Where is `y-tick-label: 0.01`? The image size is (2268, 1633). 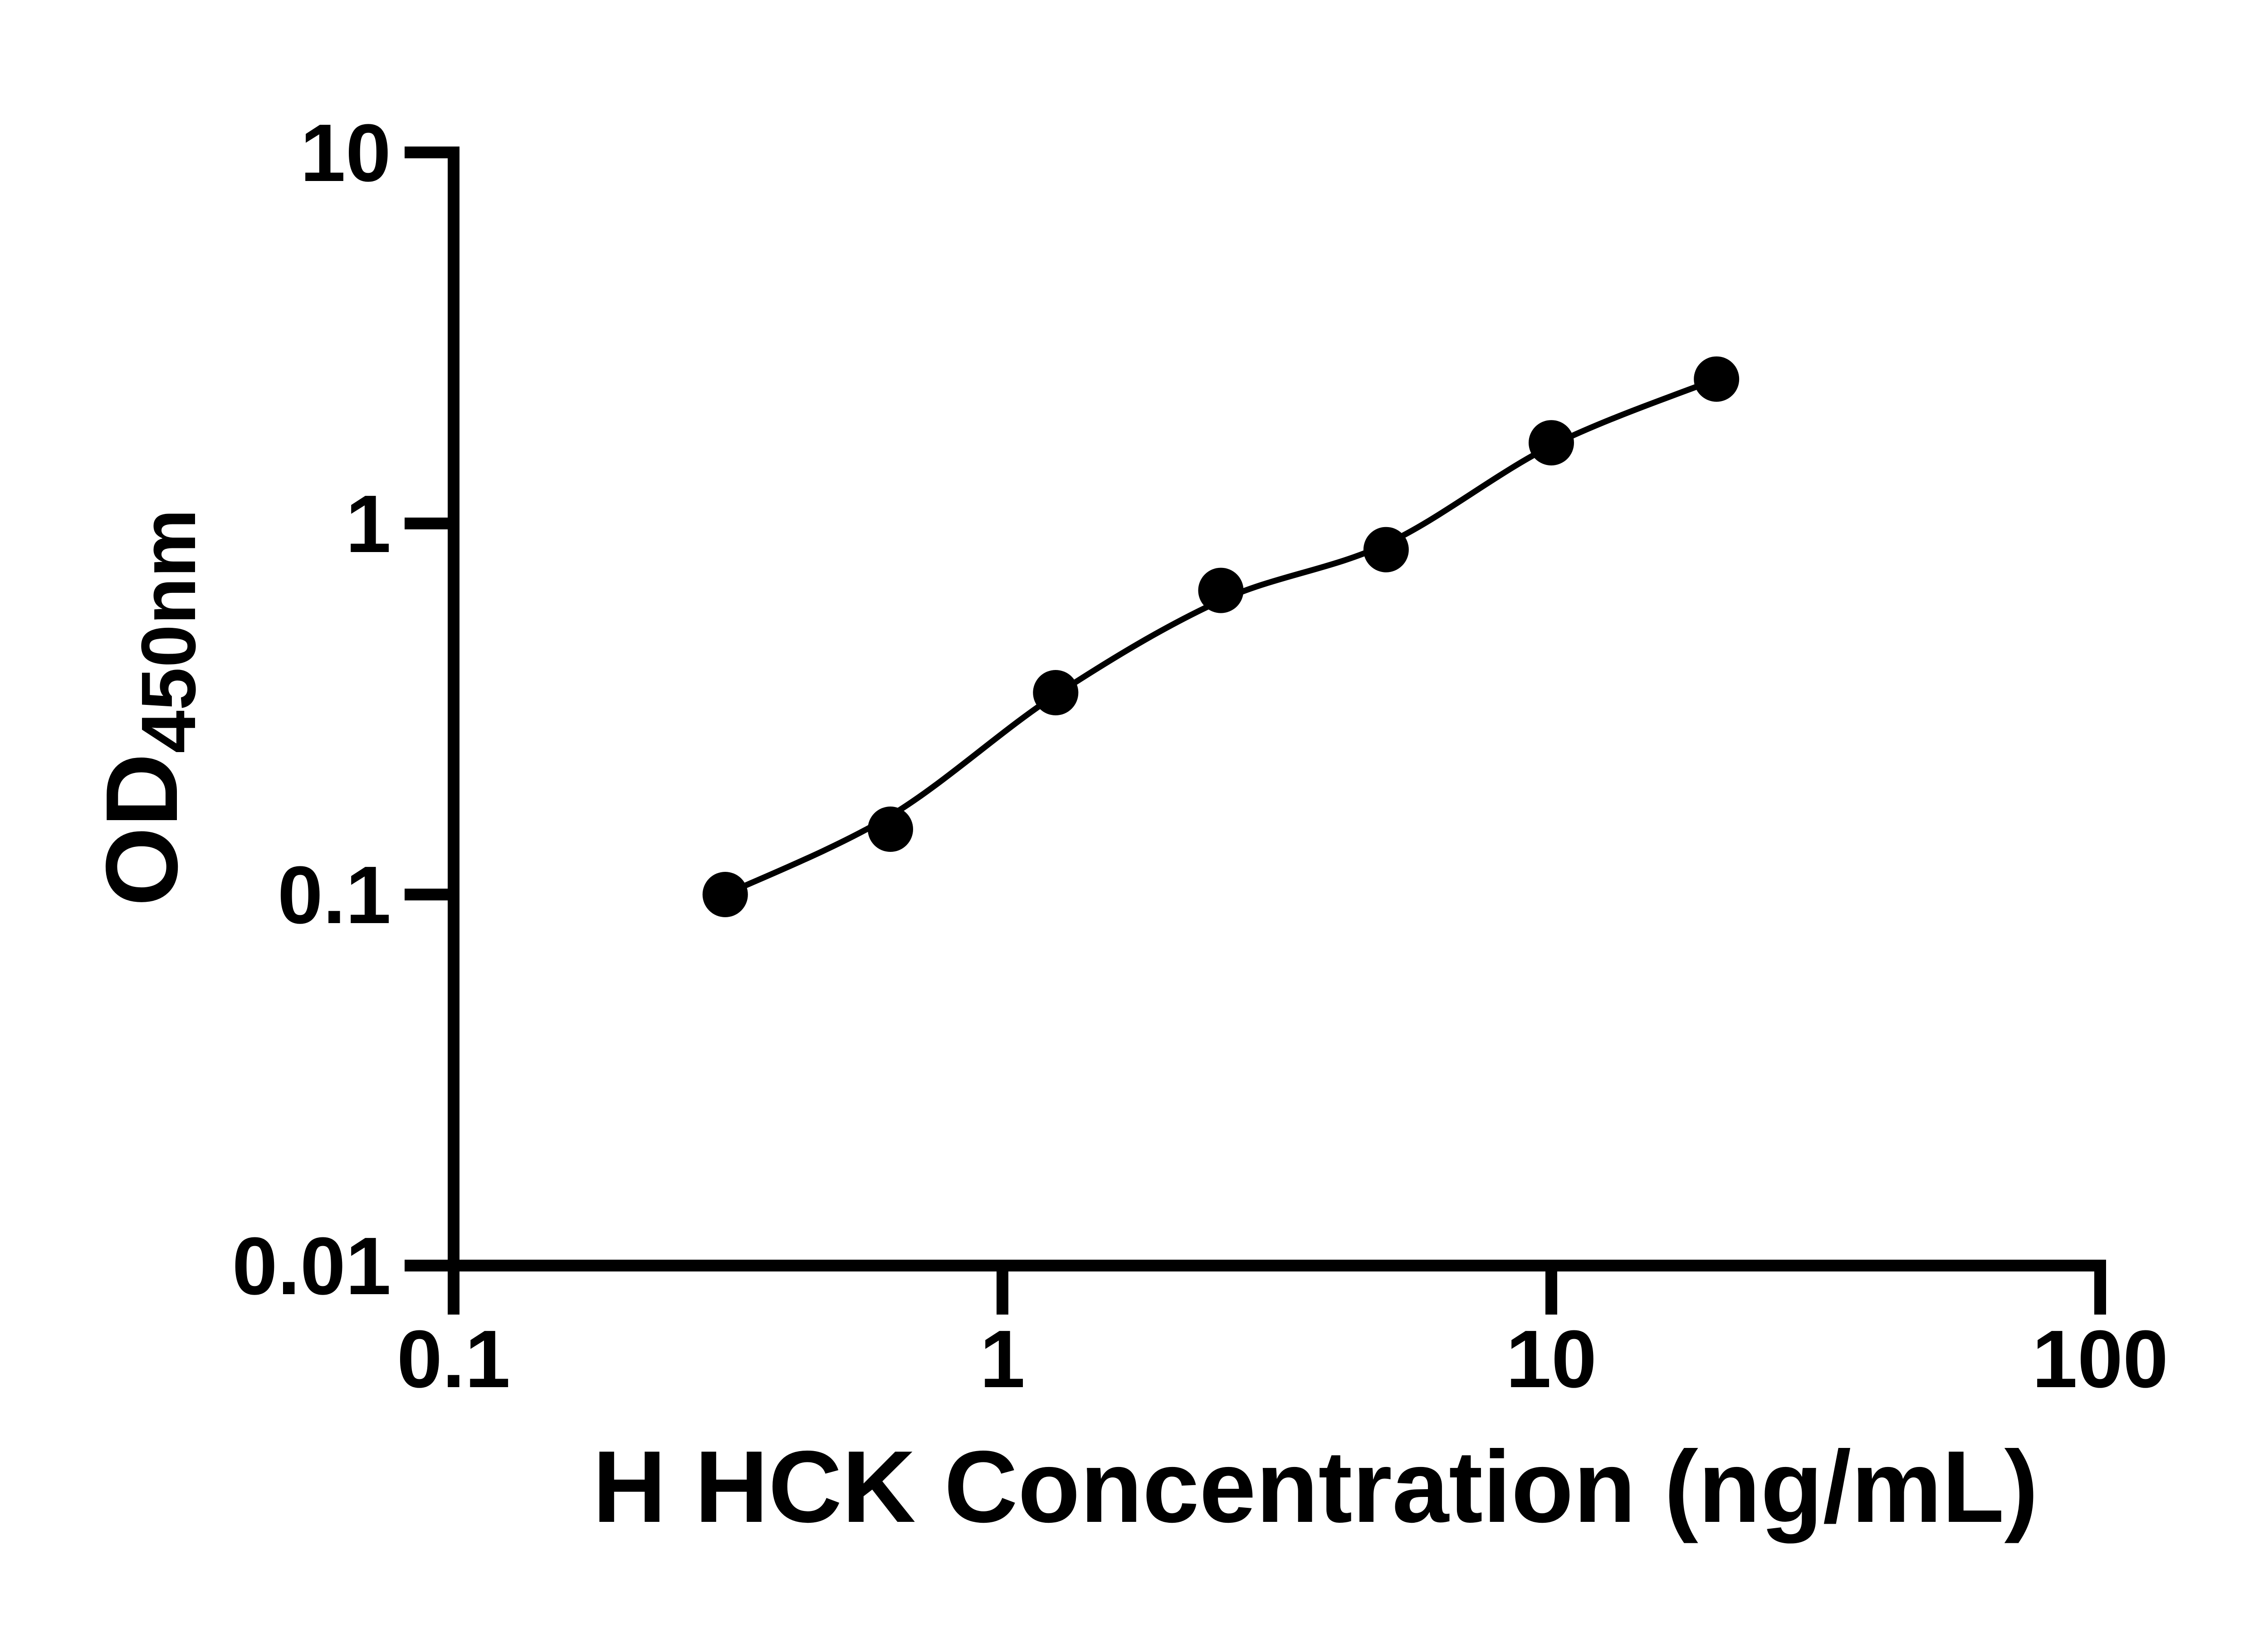 y-tick-label: 0.01 is located at coordinates (311, 1266).